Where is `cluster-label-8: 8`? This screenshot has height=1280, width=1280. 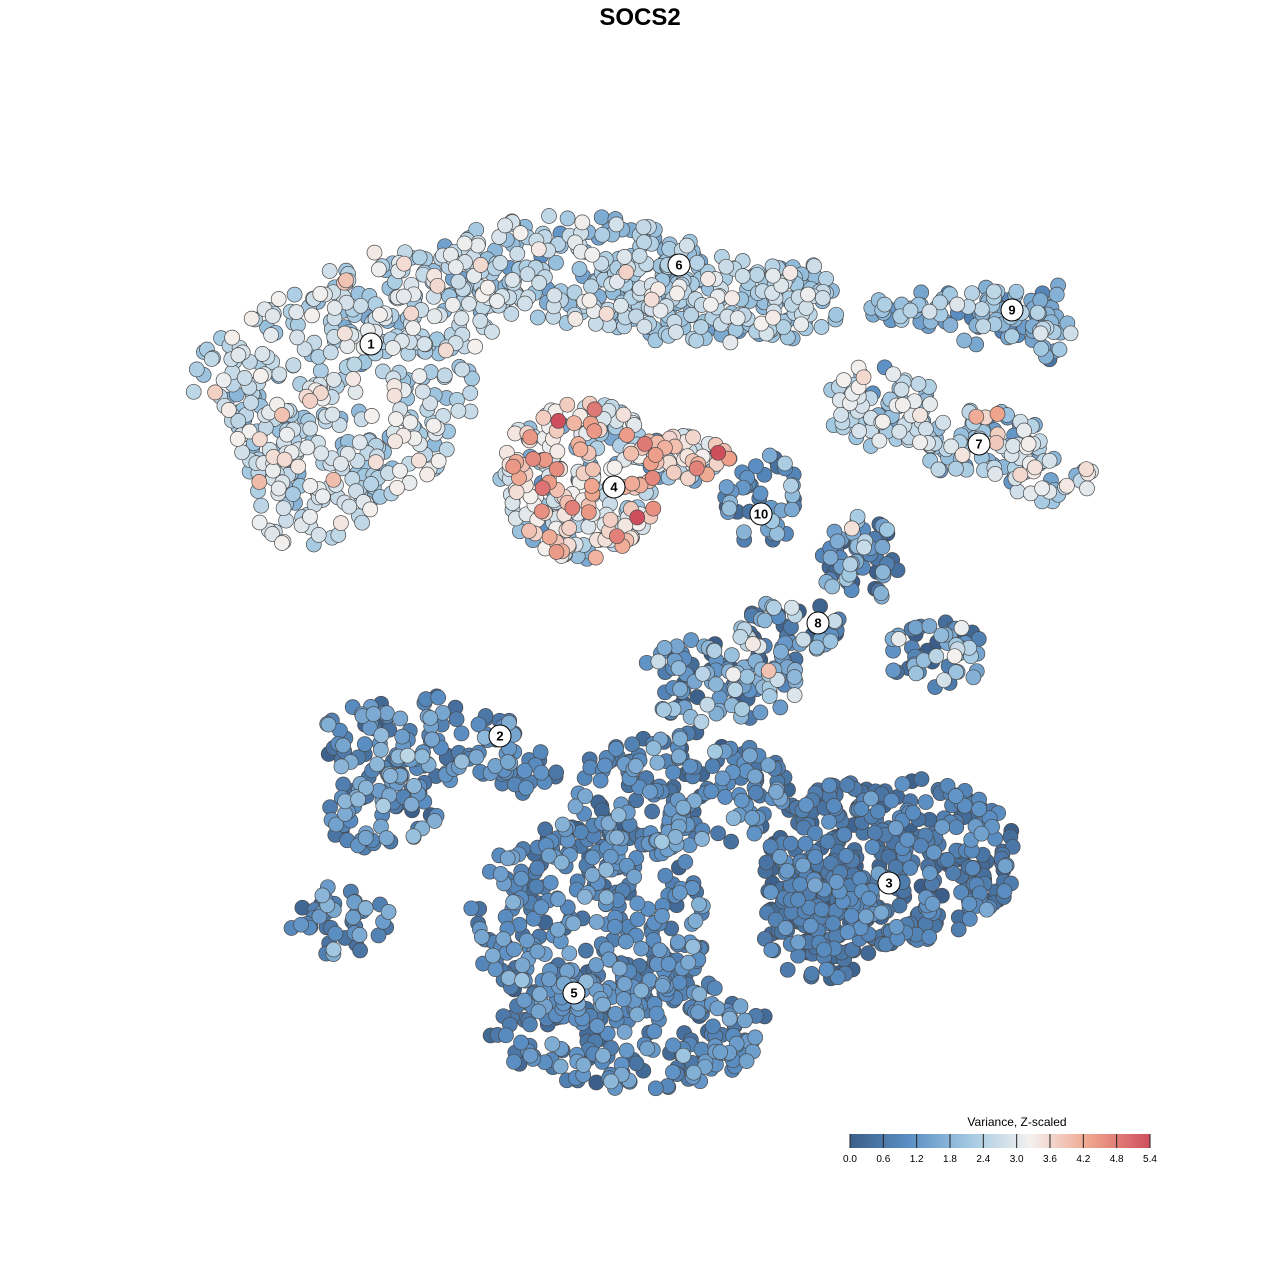
cluster-label-8: 8 is located at coordinates (818, 623).